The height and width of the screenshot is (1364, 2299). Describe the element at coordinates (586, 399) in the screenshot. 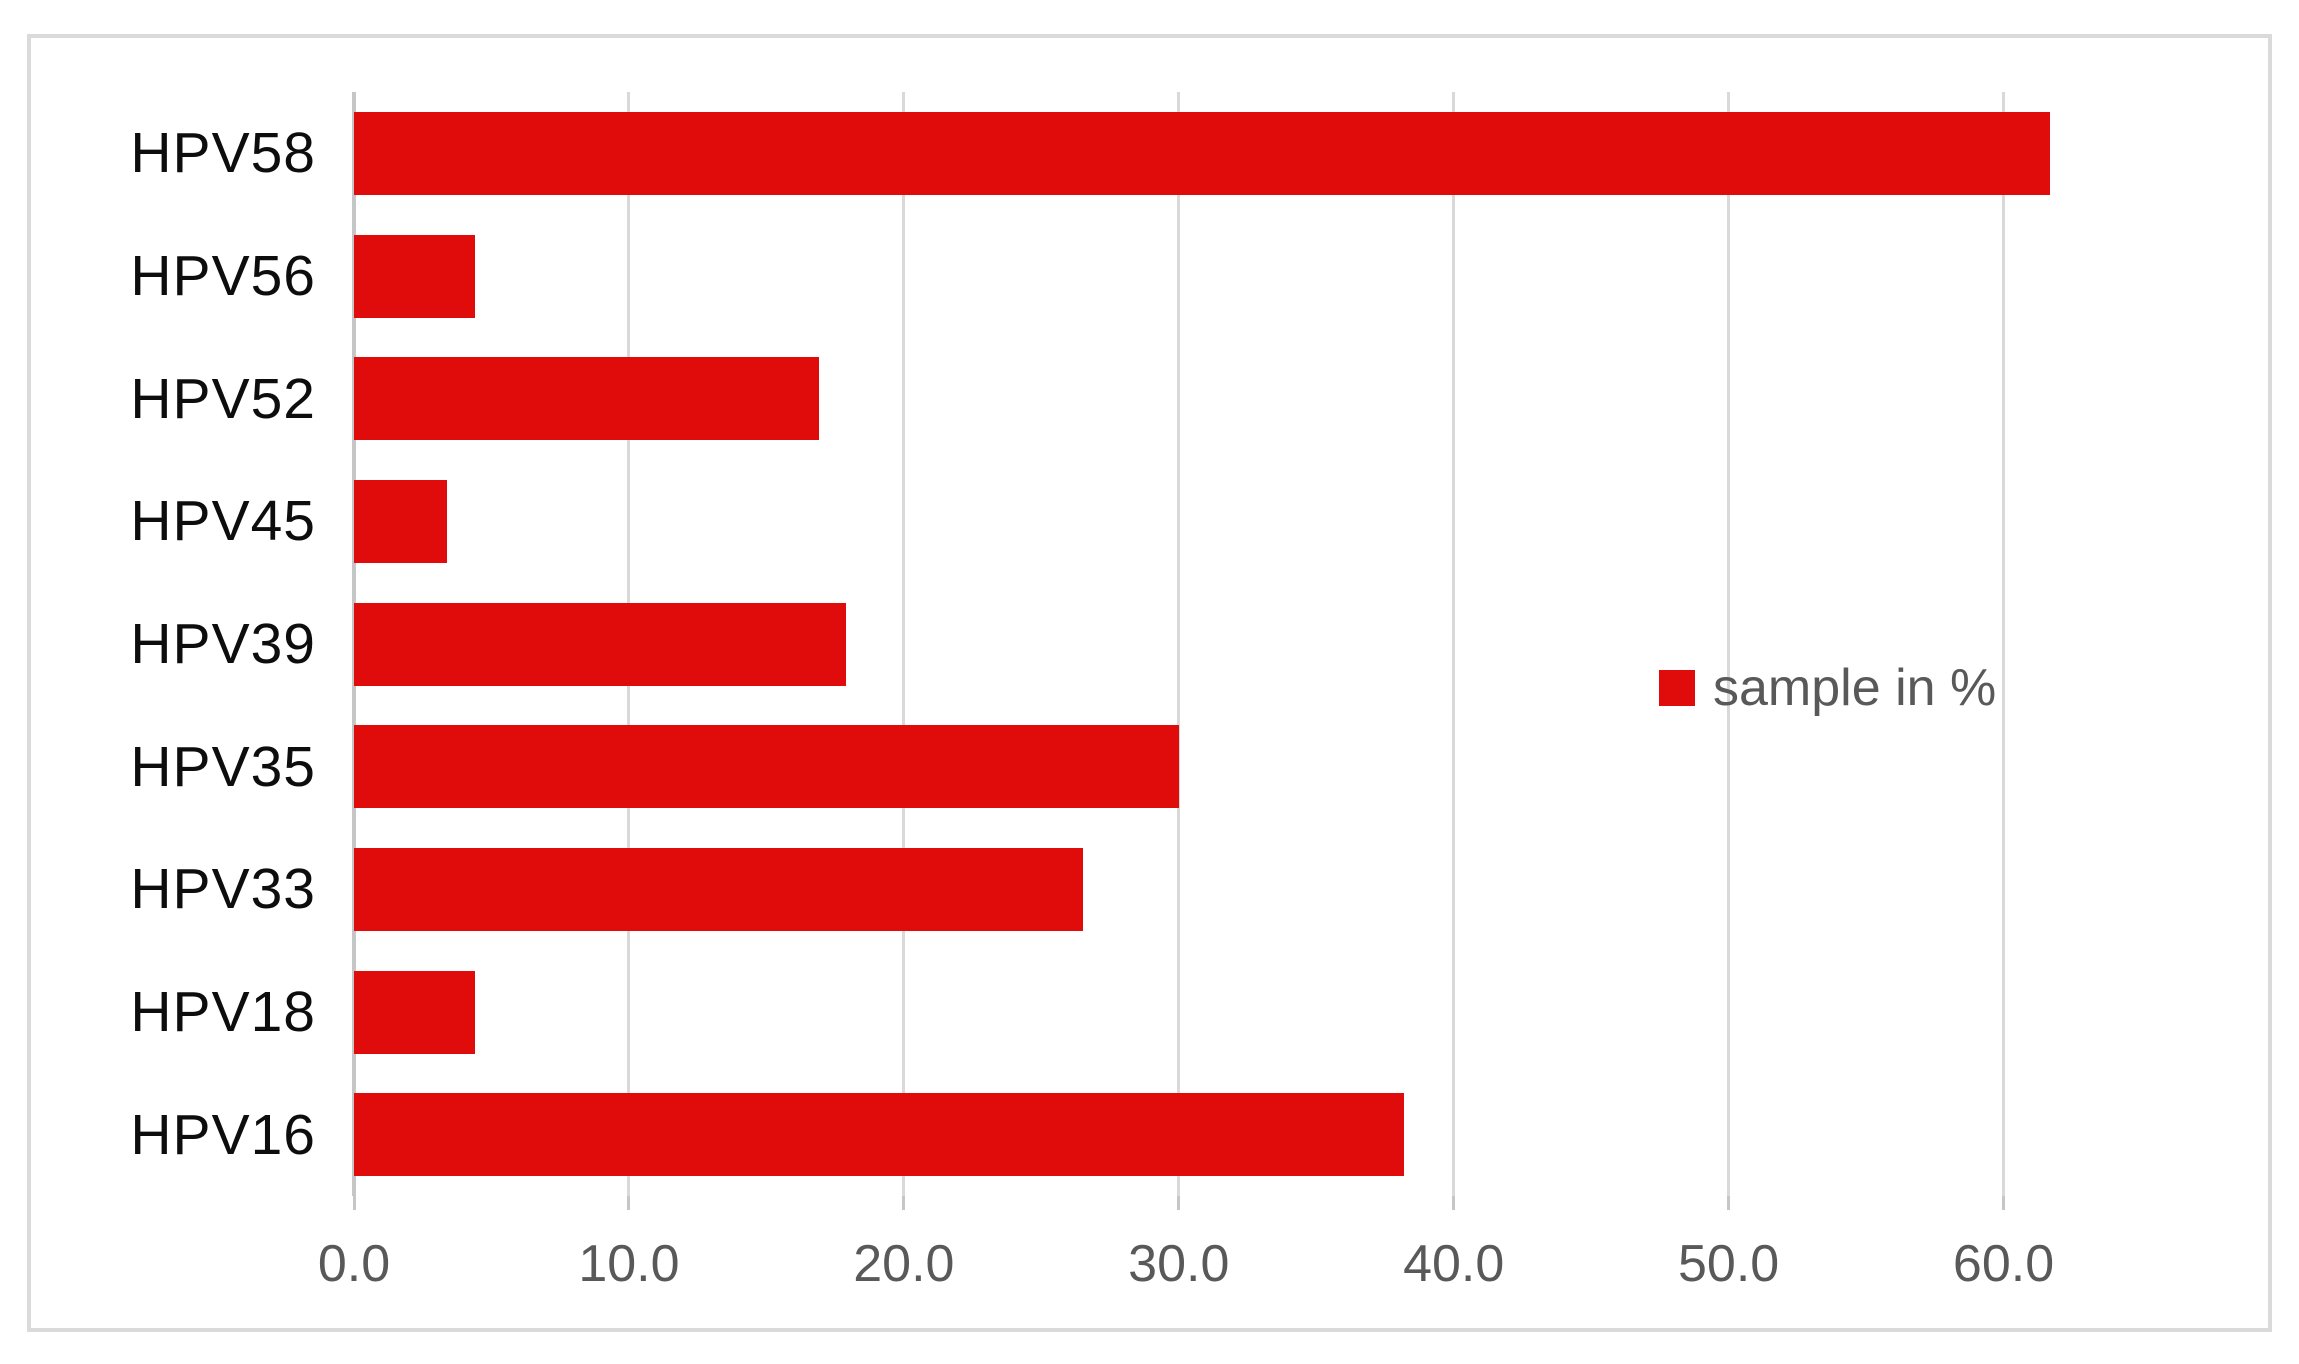

I see `bar-hpv52` at that location.